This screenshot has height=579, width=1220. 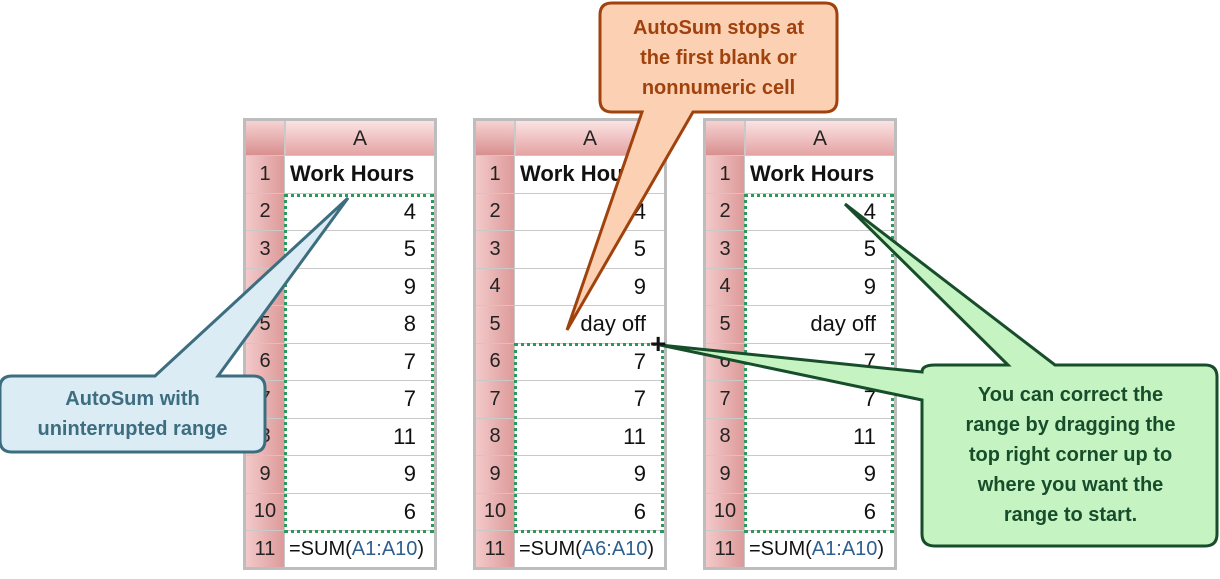 I want to click on drag-cursor-icon: +, so click(x=658, y=343).